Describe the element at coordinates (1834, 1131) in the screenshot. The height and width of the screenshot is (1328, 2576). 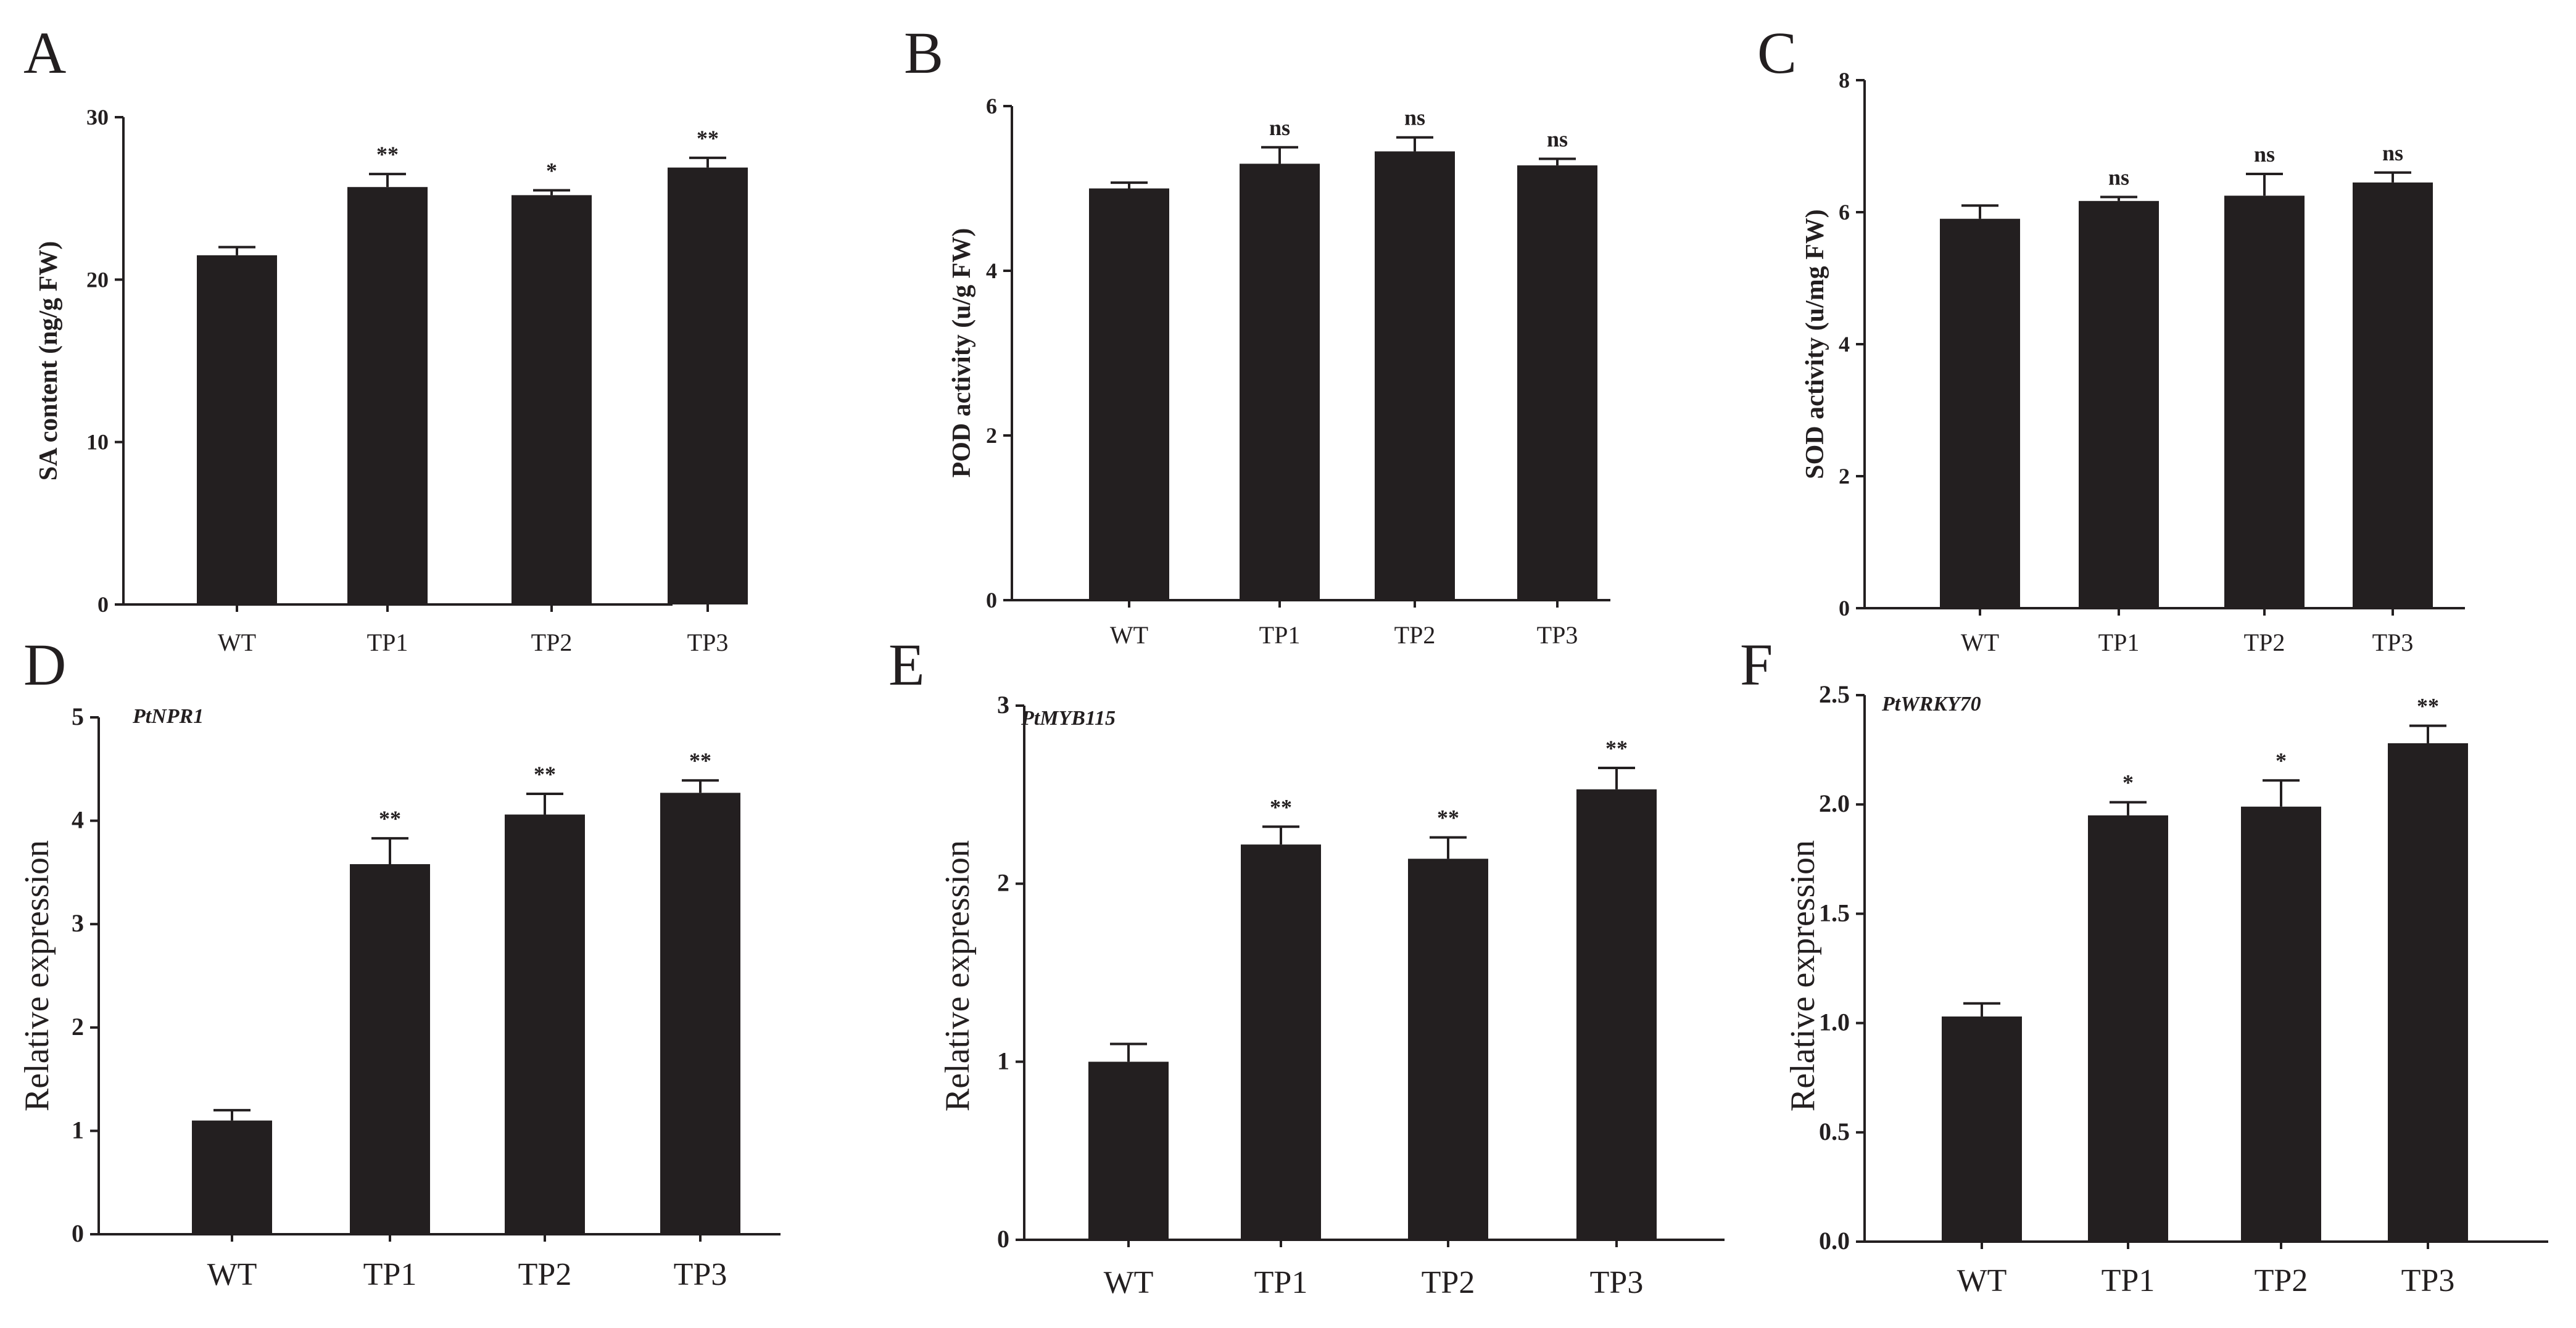
I see `y-tick-label: 0.5` at that location.